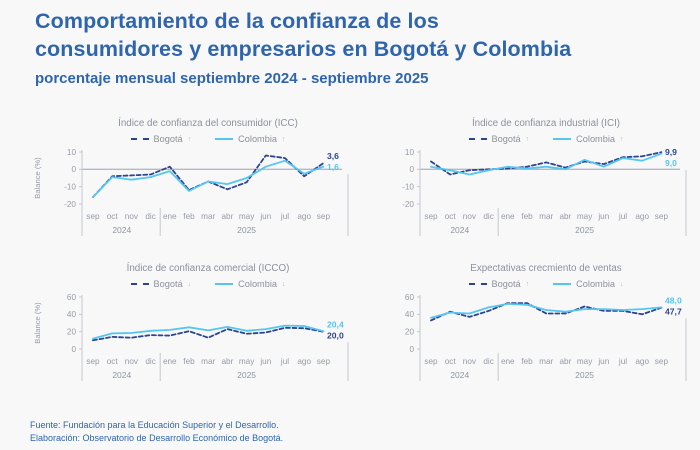  I want to click on svg-text: Balance (%), so click(37, 323).